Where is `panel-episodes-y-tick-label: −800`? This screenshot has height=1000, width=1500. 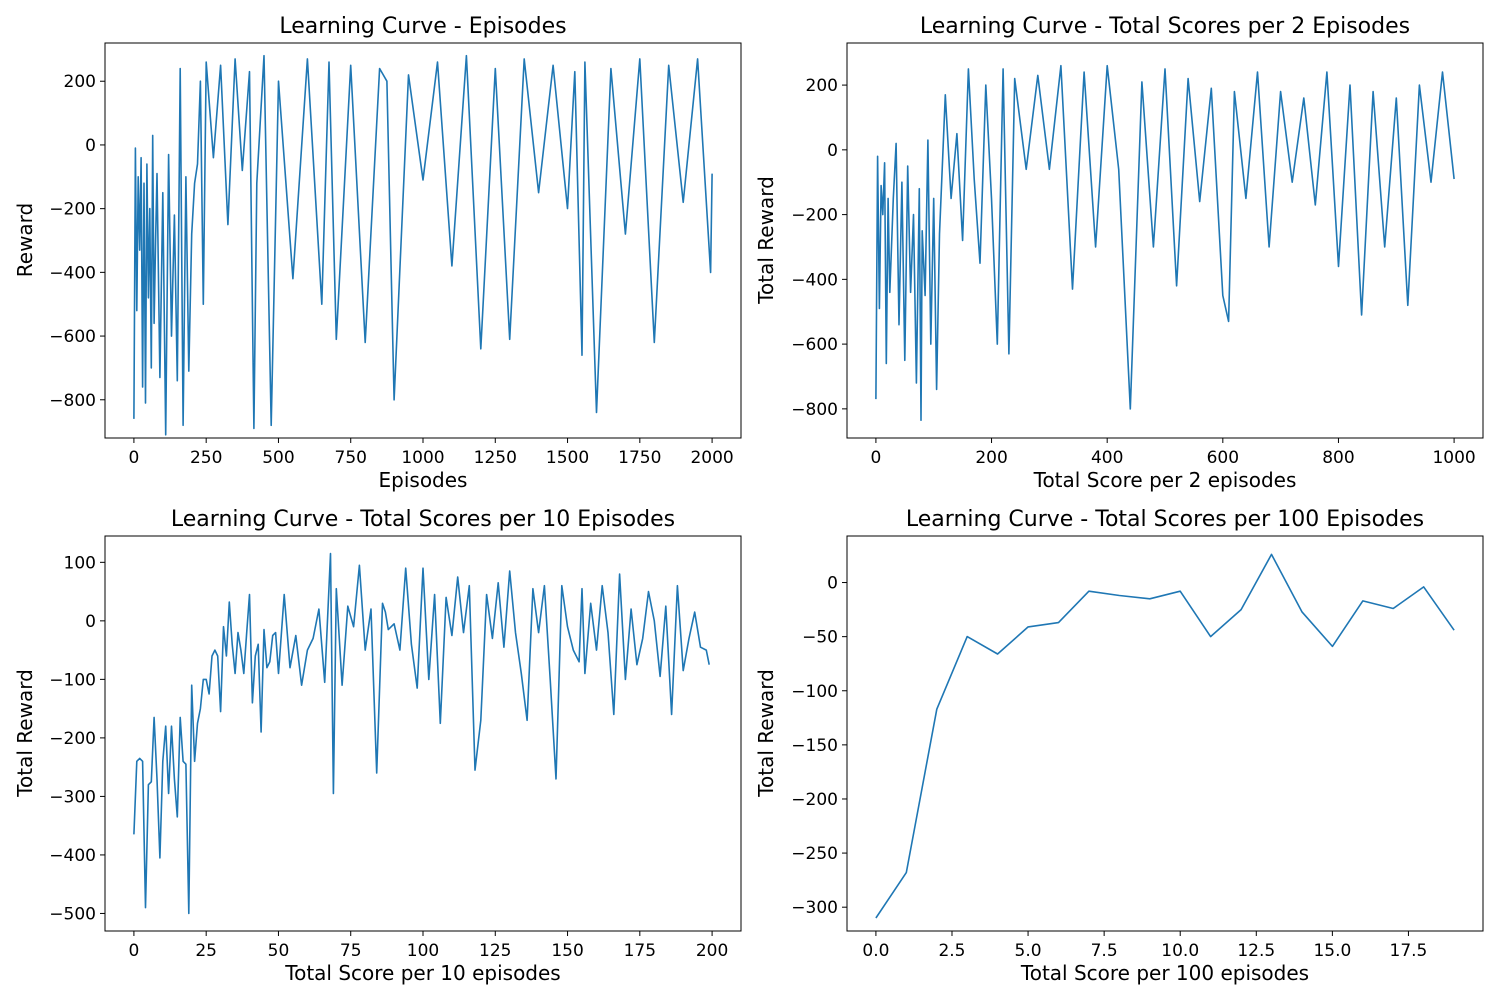
panel-episodes-y-tick-label: −800 is located at coordinates (72, 401).